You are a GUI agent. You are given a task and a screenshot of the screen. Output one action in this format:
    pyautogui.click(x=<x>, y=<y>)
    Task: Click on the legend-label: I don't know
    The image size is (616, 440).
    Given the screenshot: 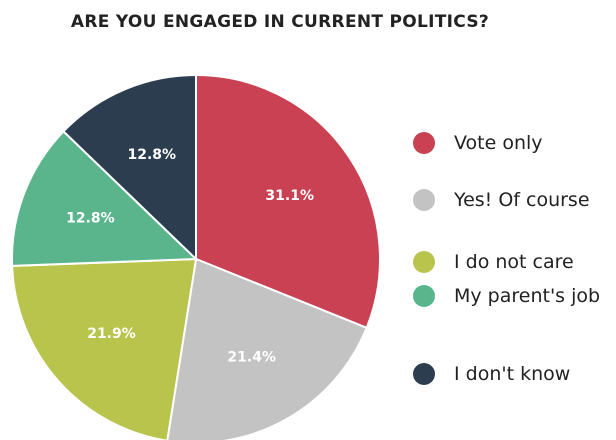 What is the action you would take?
    pyautogui.click(x=512, y=374)
    